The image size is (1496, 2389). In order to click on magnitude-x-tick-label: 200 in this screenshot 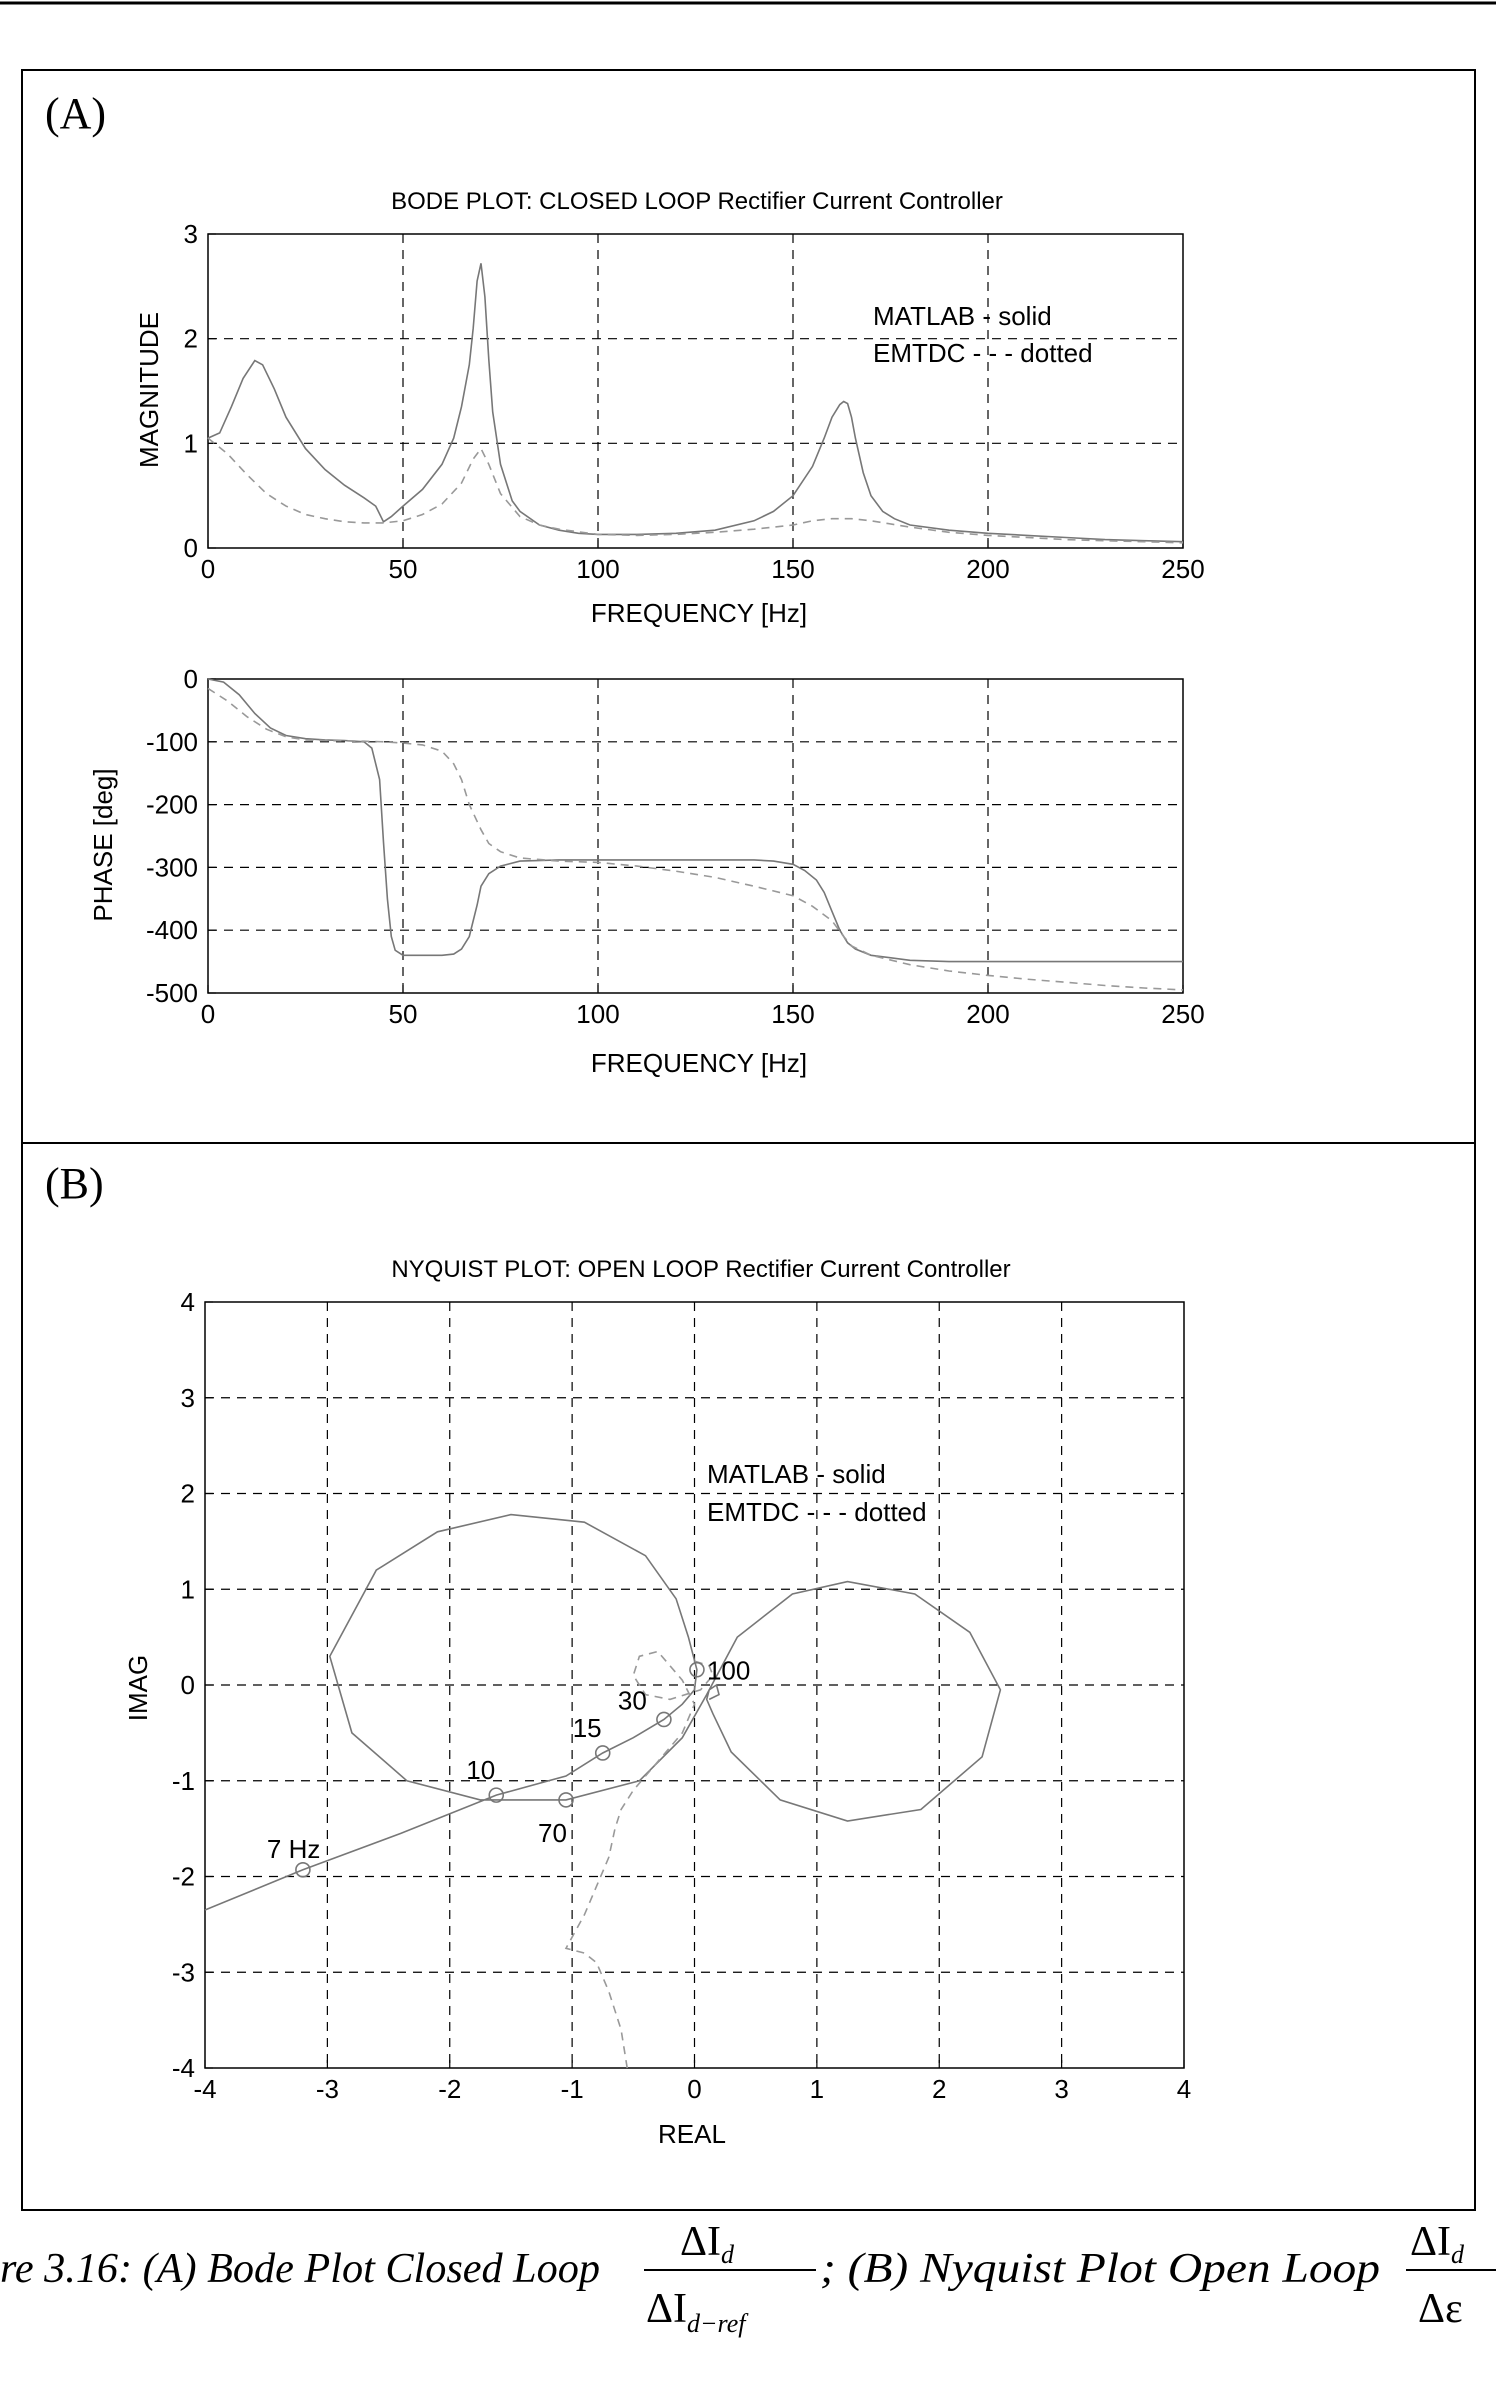, I will do `click(987, 569)`.